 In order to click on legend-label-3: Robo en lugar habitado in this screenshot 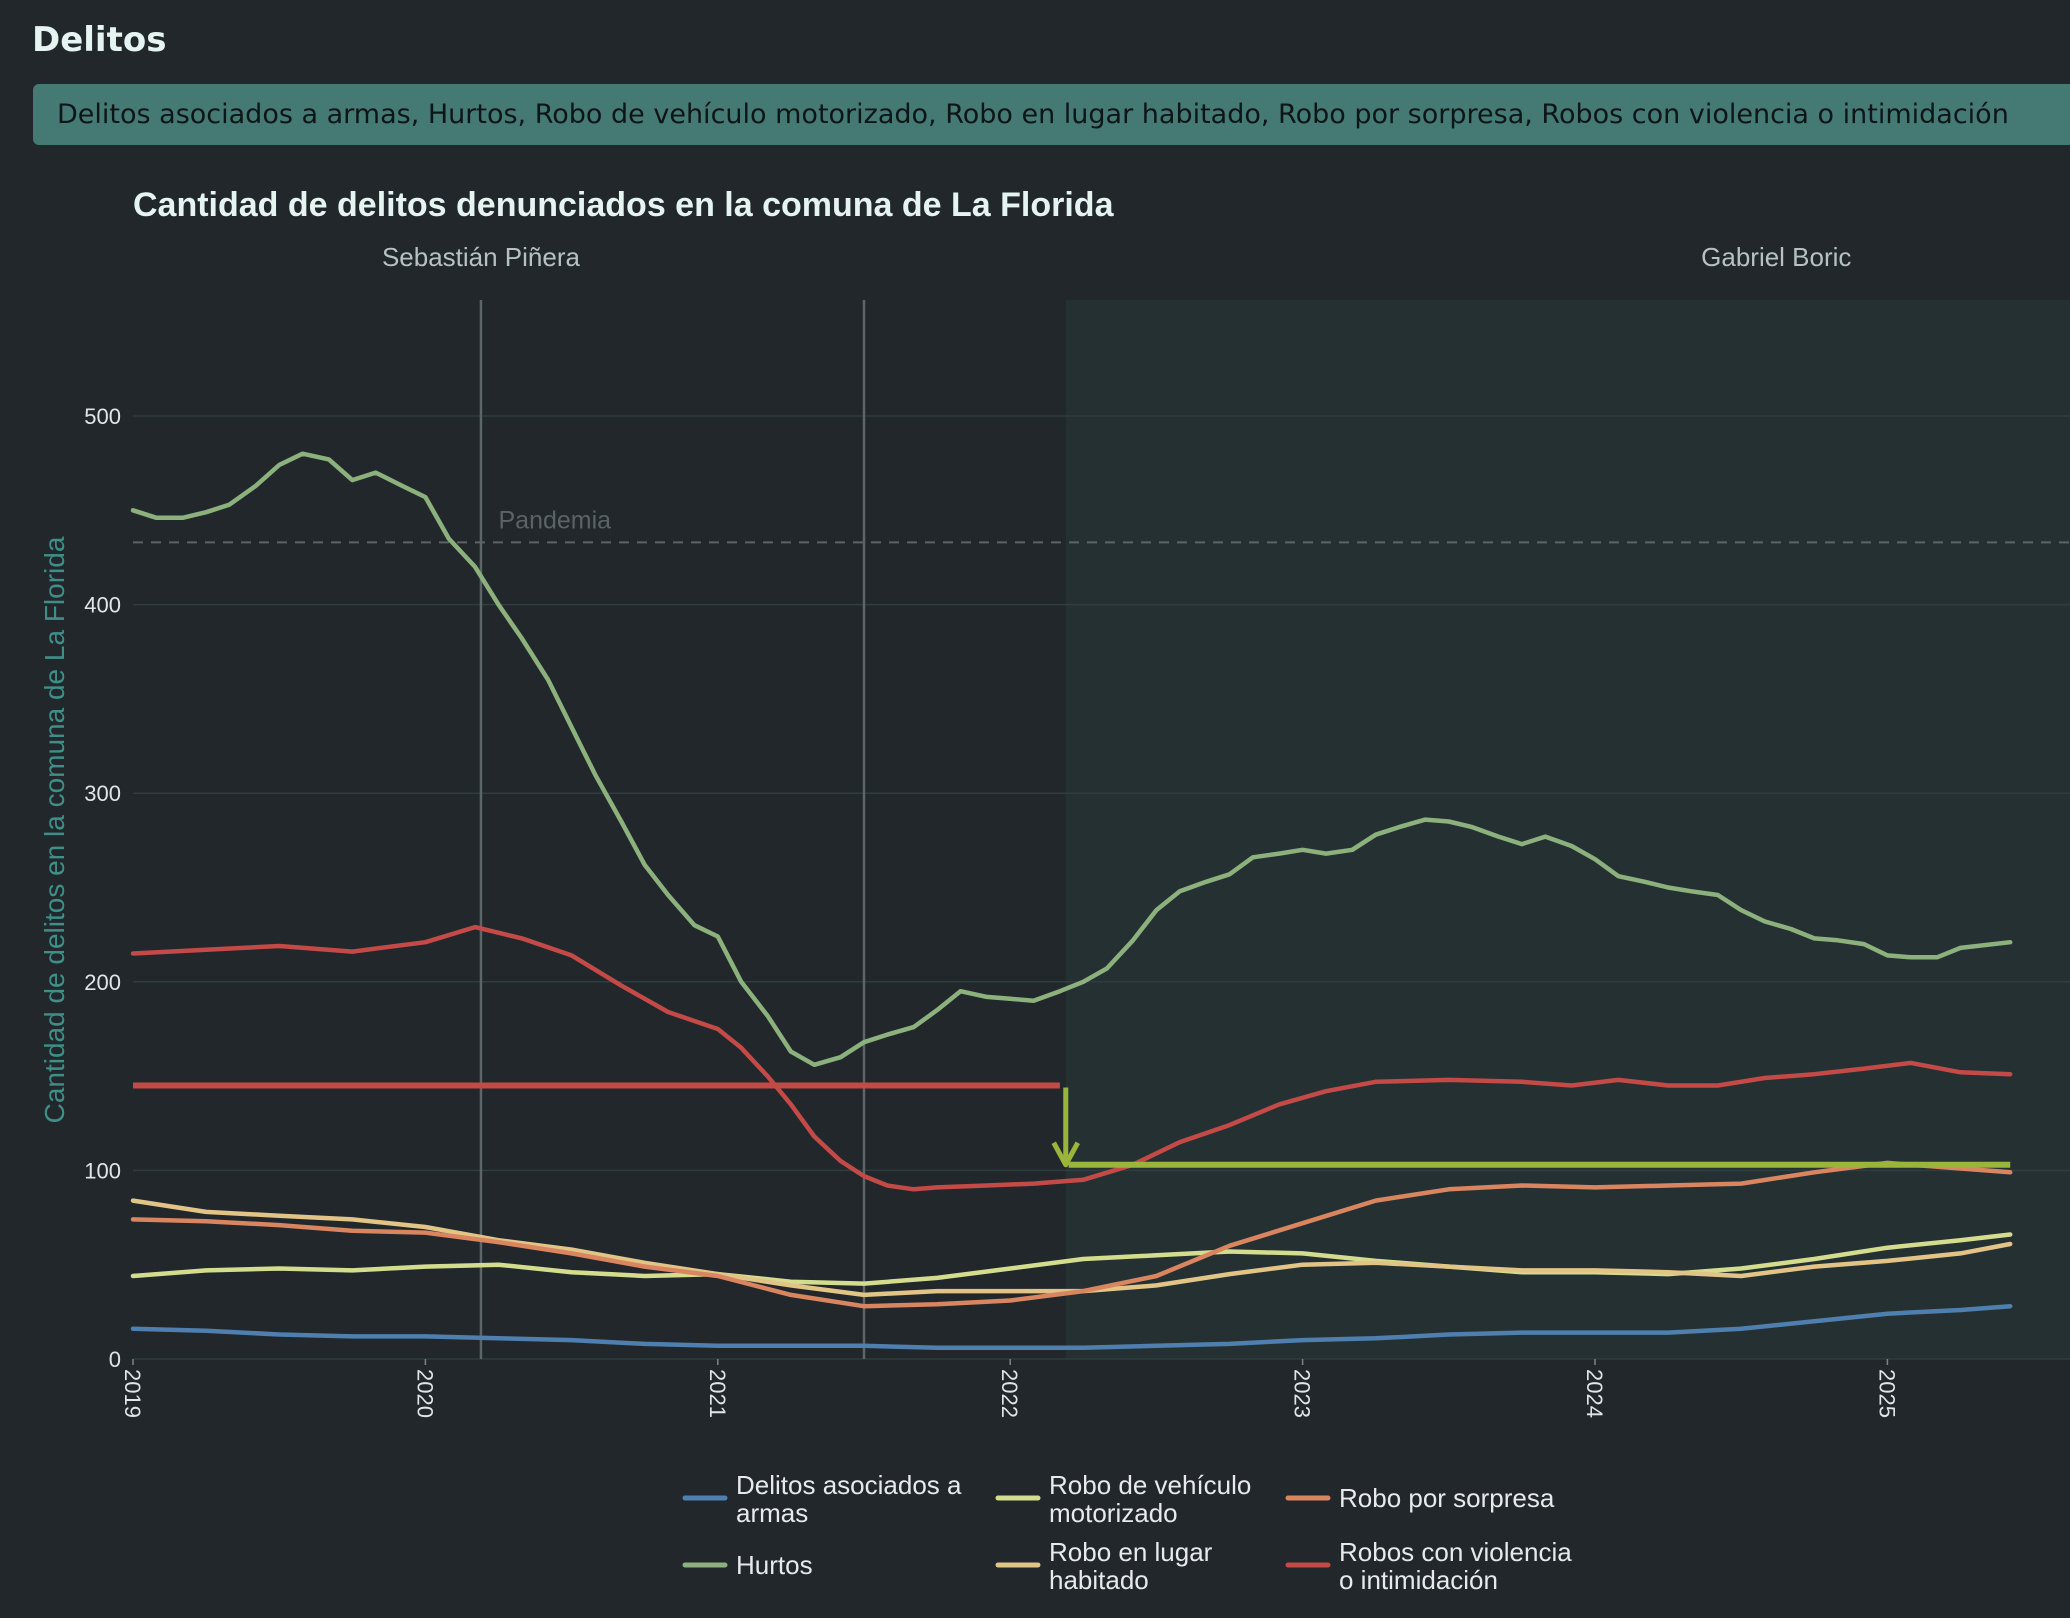, I will do `click(1131, 1566)`.